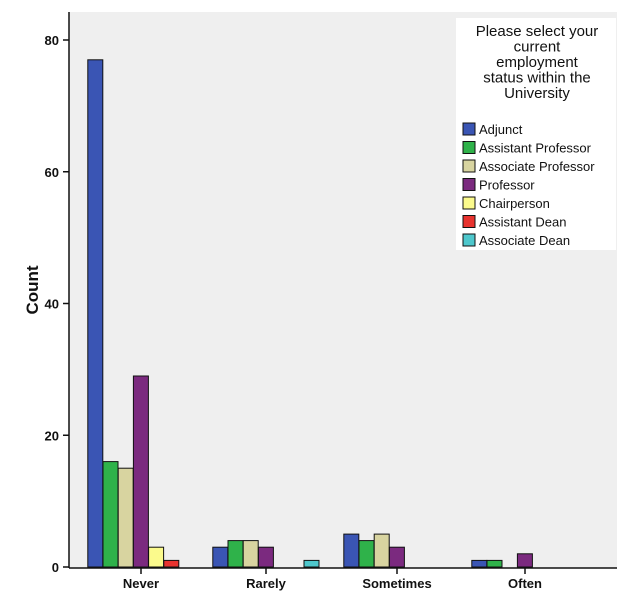 The width and height of the screenshot is (621, 592). What do you see at coordinates (366, 554) in the screenshot?
I see `bar-assistant-professor-sometimes` at bounding box center [366, 554].